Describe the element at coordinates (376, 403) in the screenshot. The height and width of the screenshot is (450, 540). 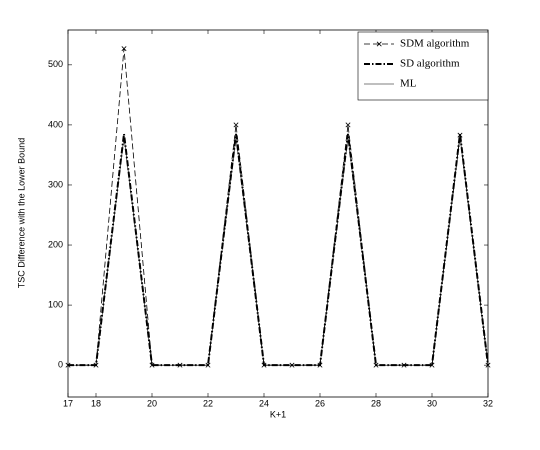
I see `x-tick-label: 28` at that location.